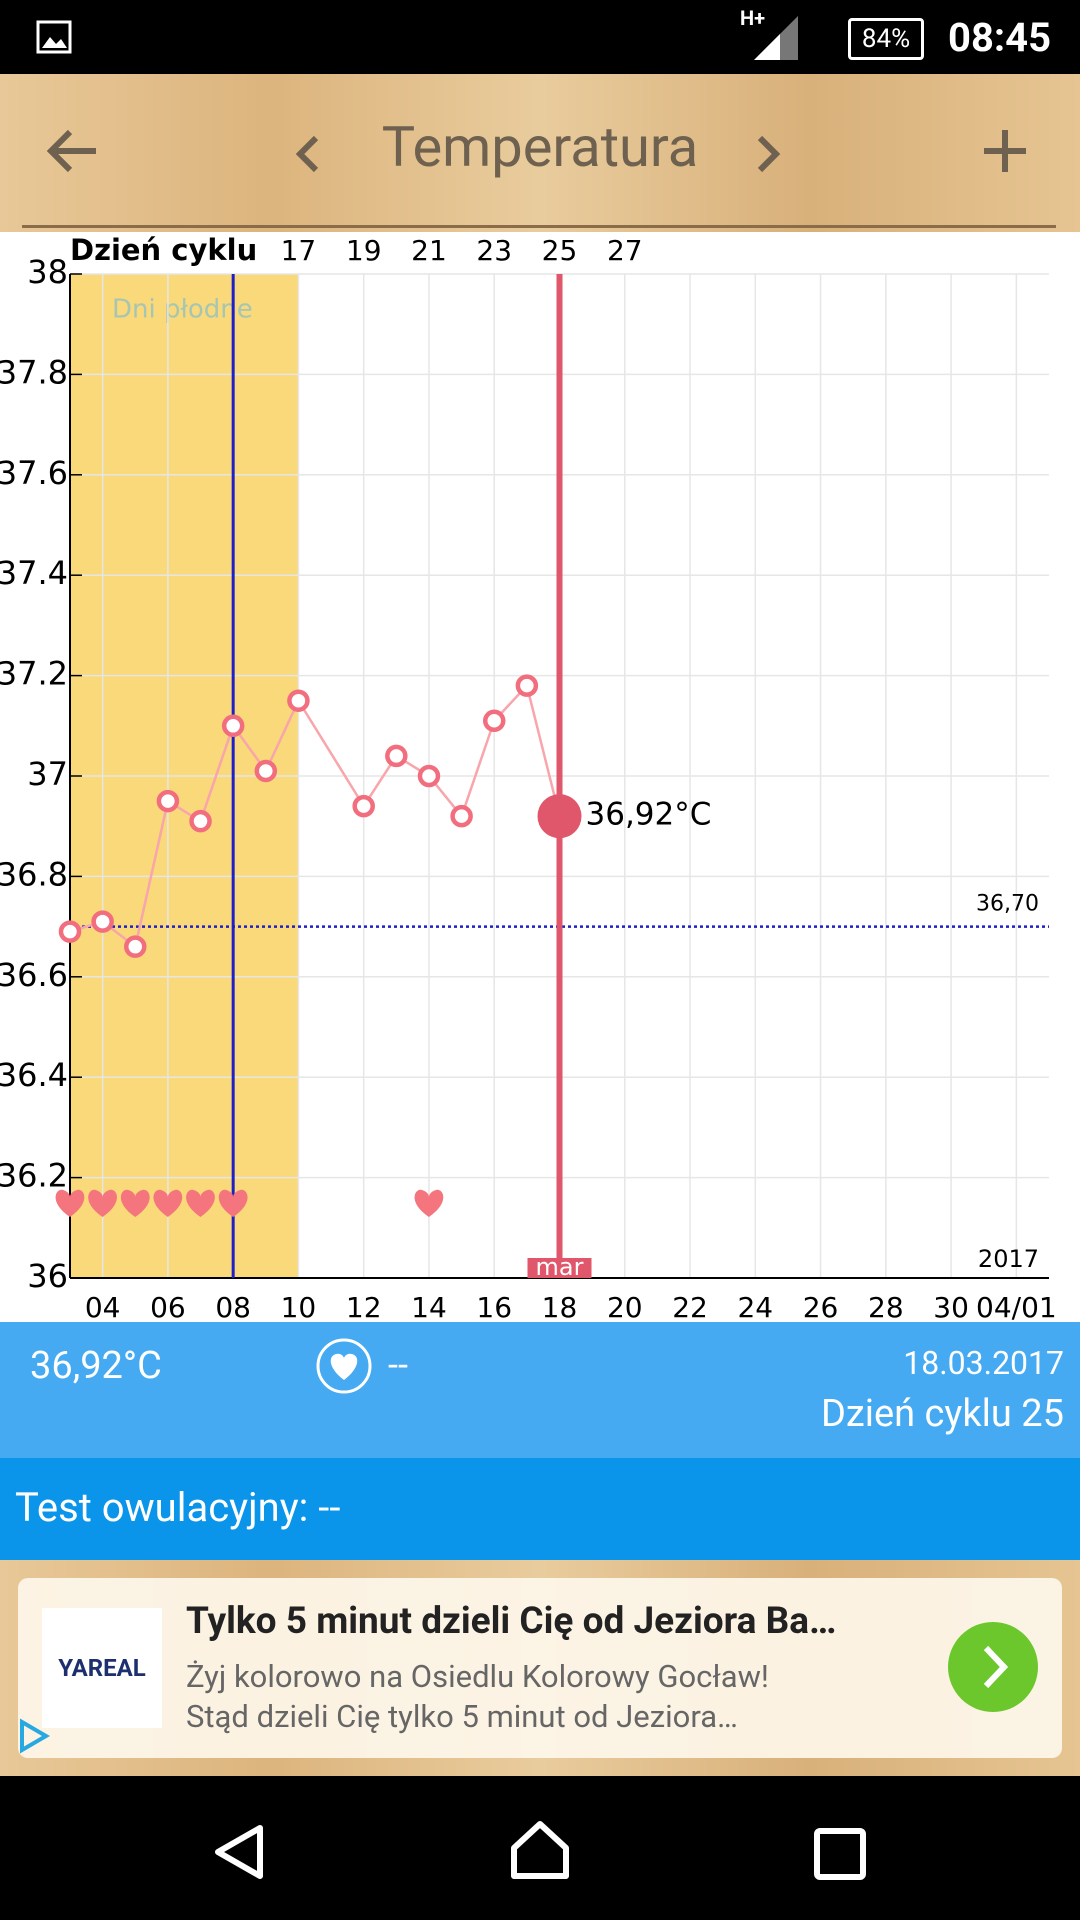  I want to click on y-tick-label: 36.2, so click(34, 1176).